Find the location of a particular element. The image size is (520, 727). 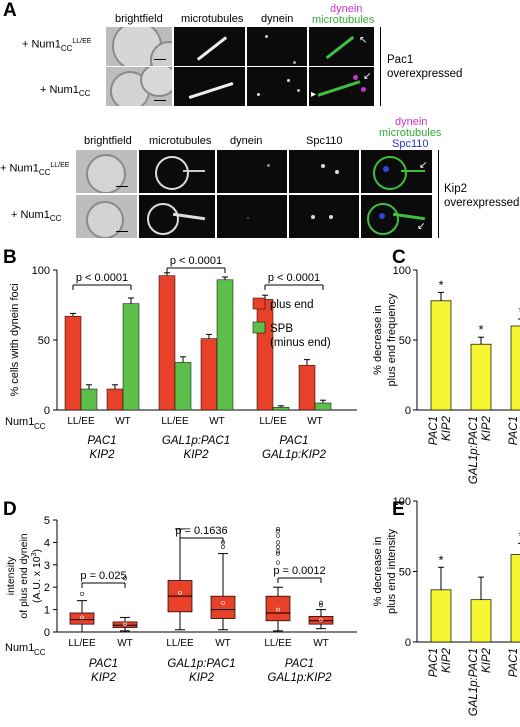

y-axis-label: (A.U. x 103) is located at coordinates (37, 576).